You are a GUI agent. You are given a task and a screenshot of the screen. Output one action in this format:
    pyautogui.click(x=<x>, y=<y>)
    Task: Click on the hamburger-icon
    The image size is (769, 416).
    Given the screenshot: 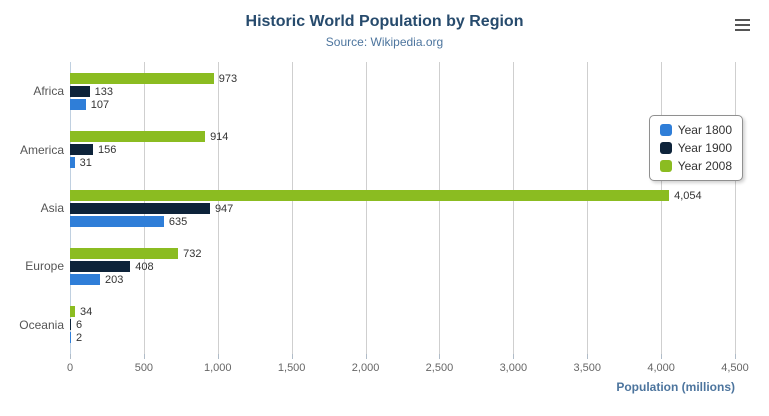 What is the action you would take?
    pyautogui.click(x=742, y=25)
    